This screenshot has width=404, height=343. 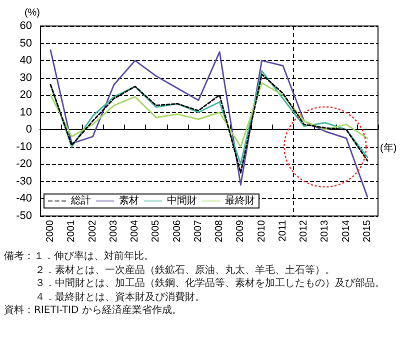 I want to click on x-tick-label: 2005, so click(x=156, y=231).